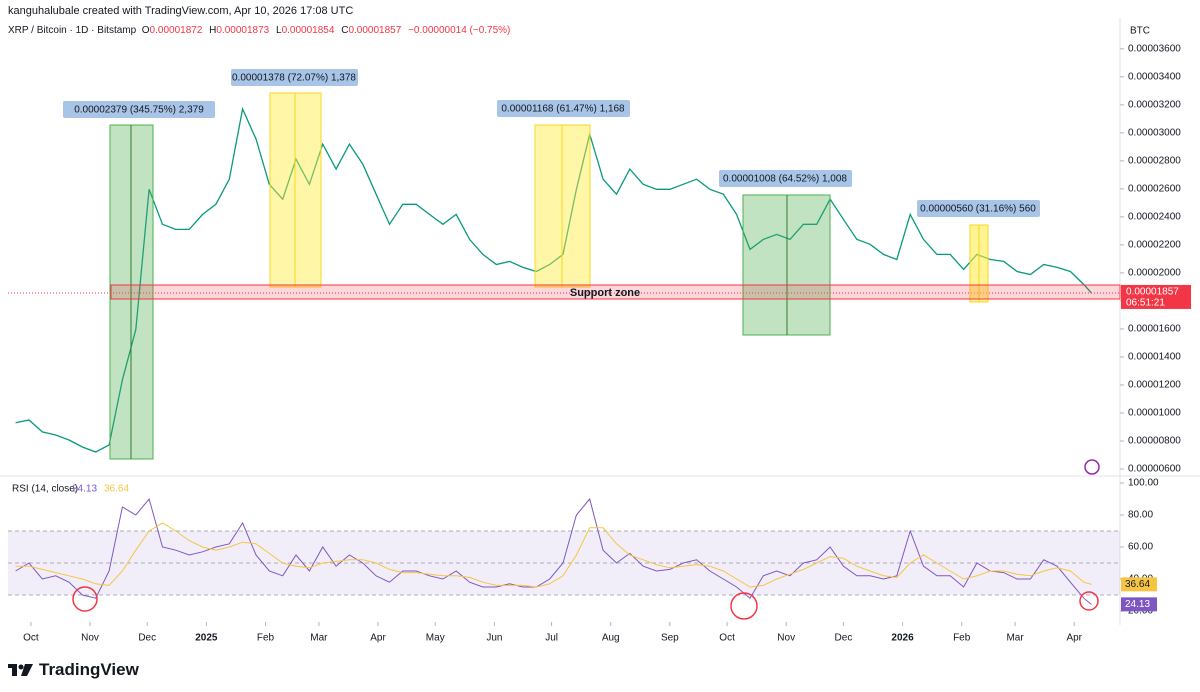 The width and height of the screenshot is (1200, 692). I want to click on brand: TradingView, so click(89, 669).